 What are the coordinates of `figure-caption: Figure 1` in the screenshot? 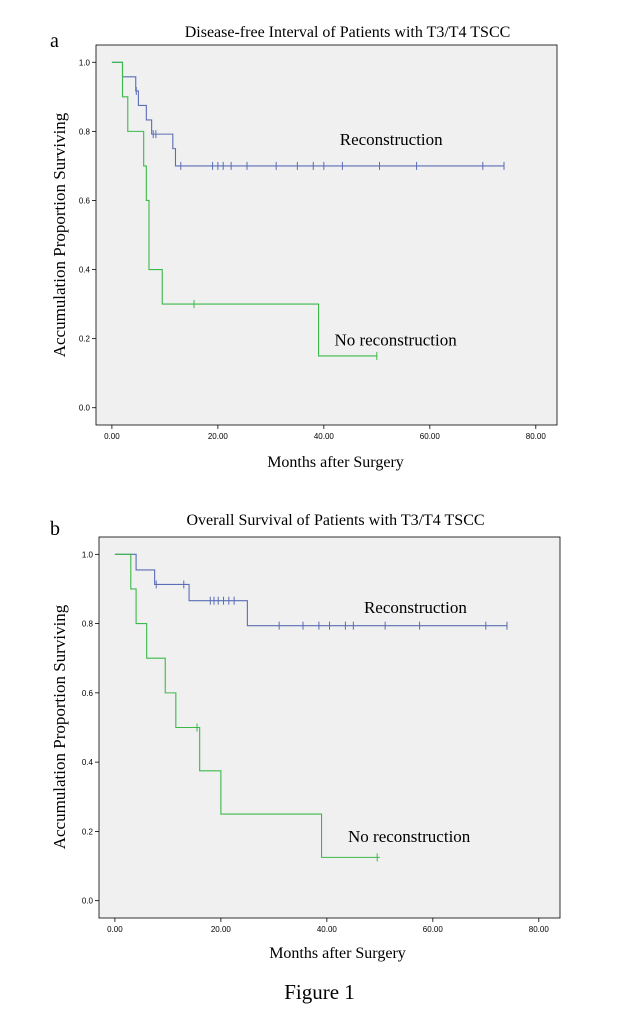 It's located at (319, 992).